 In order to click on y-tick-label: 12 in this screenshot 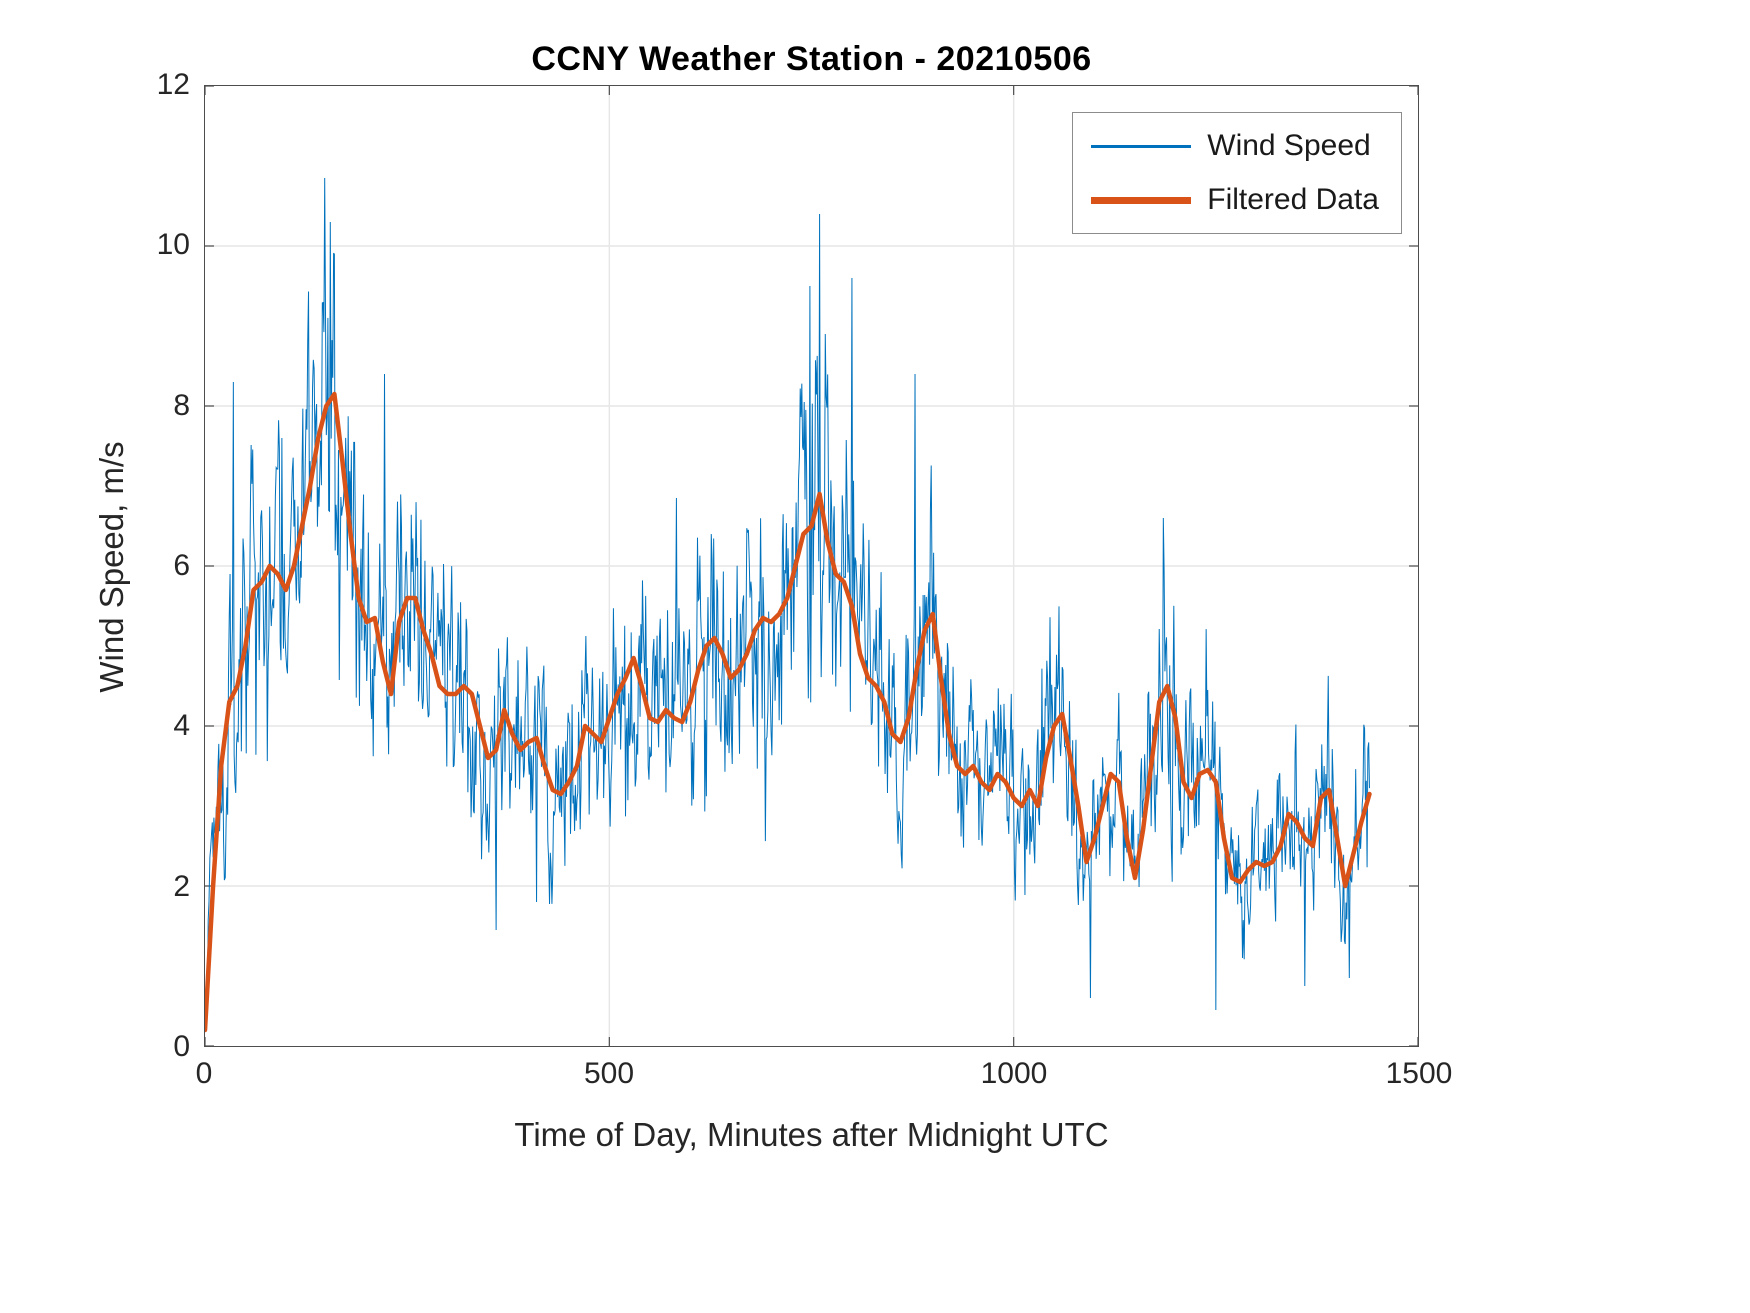, I will do `click(173, 84)`.